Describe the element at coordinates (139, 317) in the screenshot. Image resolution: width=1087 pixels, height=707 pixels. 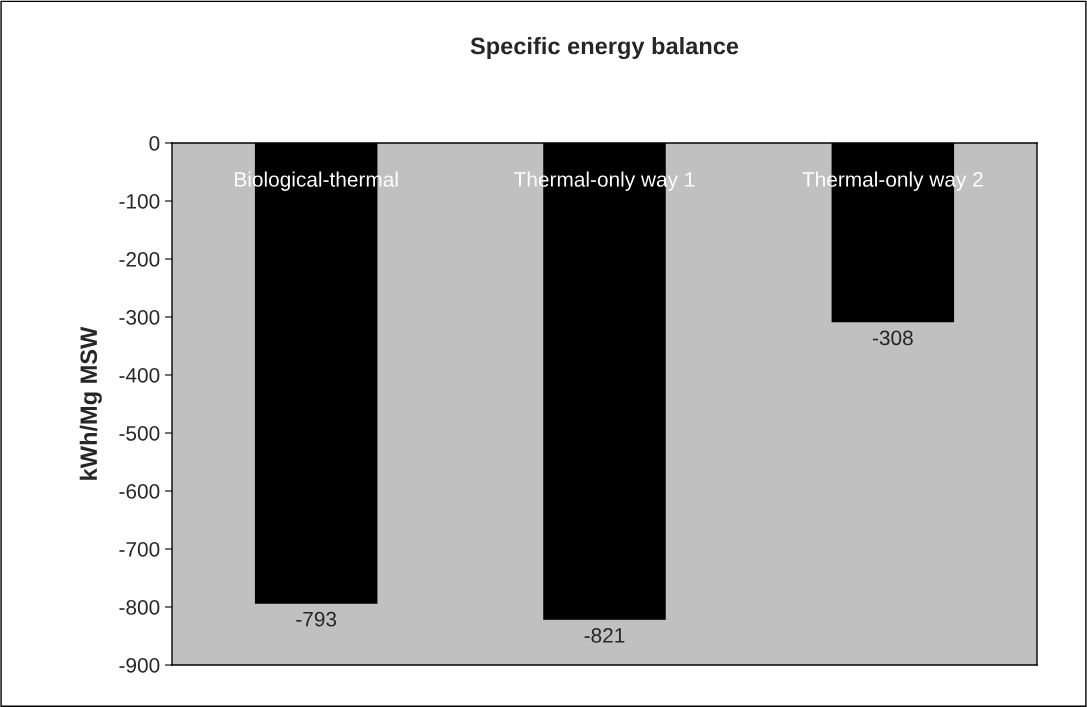
I see `y-tick-label: -300` at that location.